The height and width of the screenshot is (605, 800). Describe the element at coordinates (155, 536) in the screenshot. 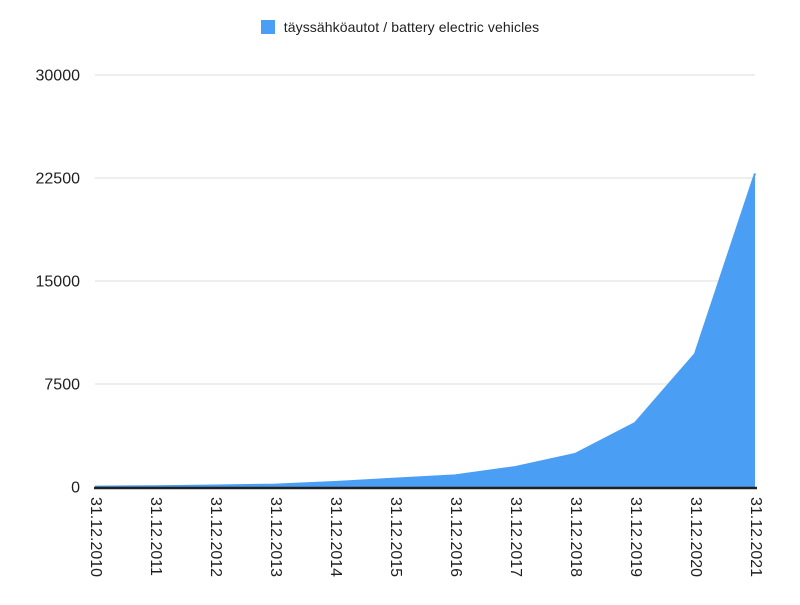

I see `x-axis-label: 31.12.2011` at that location.